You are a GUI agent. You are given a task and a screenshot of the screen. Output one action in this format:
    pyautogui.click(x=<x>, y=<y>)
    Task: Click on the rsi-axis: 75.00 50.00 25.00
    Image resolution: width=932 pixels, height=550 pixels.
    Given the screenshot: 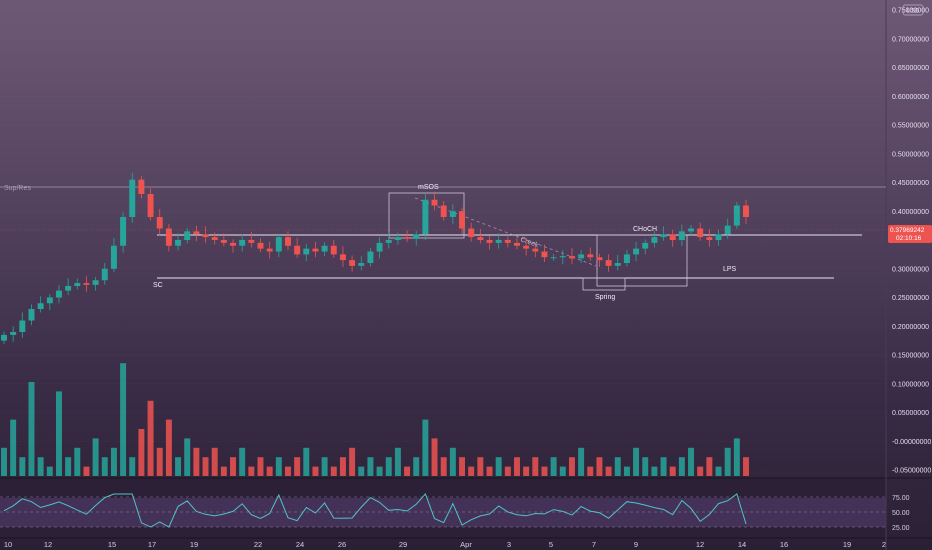 What is the action you would take?
    pyautogui.click(x=455, y=513)
    